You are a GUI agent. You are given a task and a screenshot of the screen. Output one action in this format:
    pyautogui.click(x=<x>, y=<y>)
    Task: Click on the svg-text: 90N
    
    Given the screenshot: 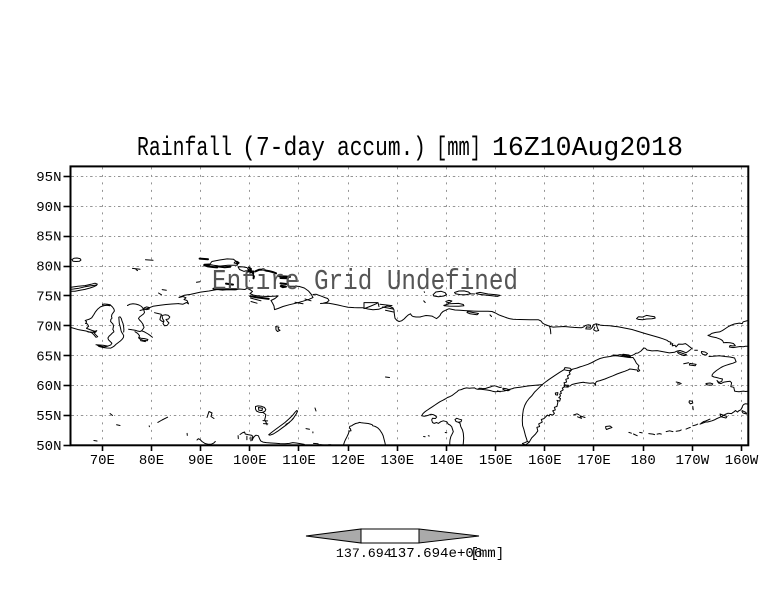 What is the action you would take?
    pyautogui.click(x=48, y=208)
    